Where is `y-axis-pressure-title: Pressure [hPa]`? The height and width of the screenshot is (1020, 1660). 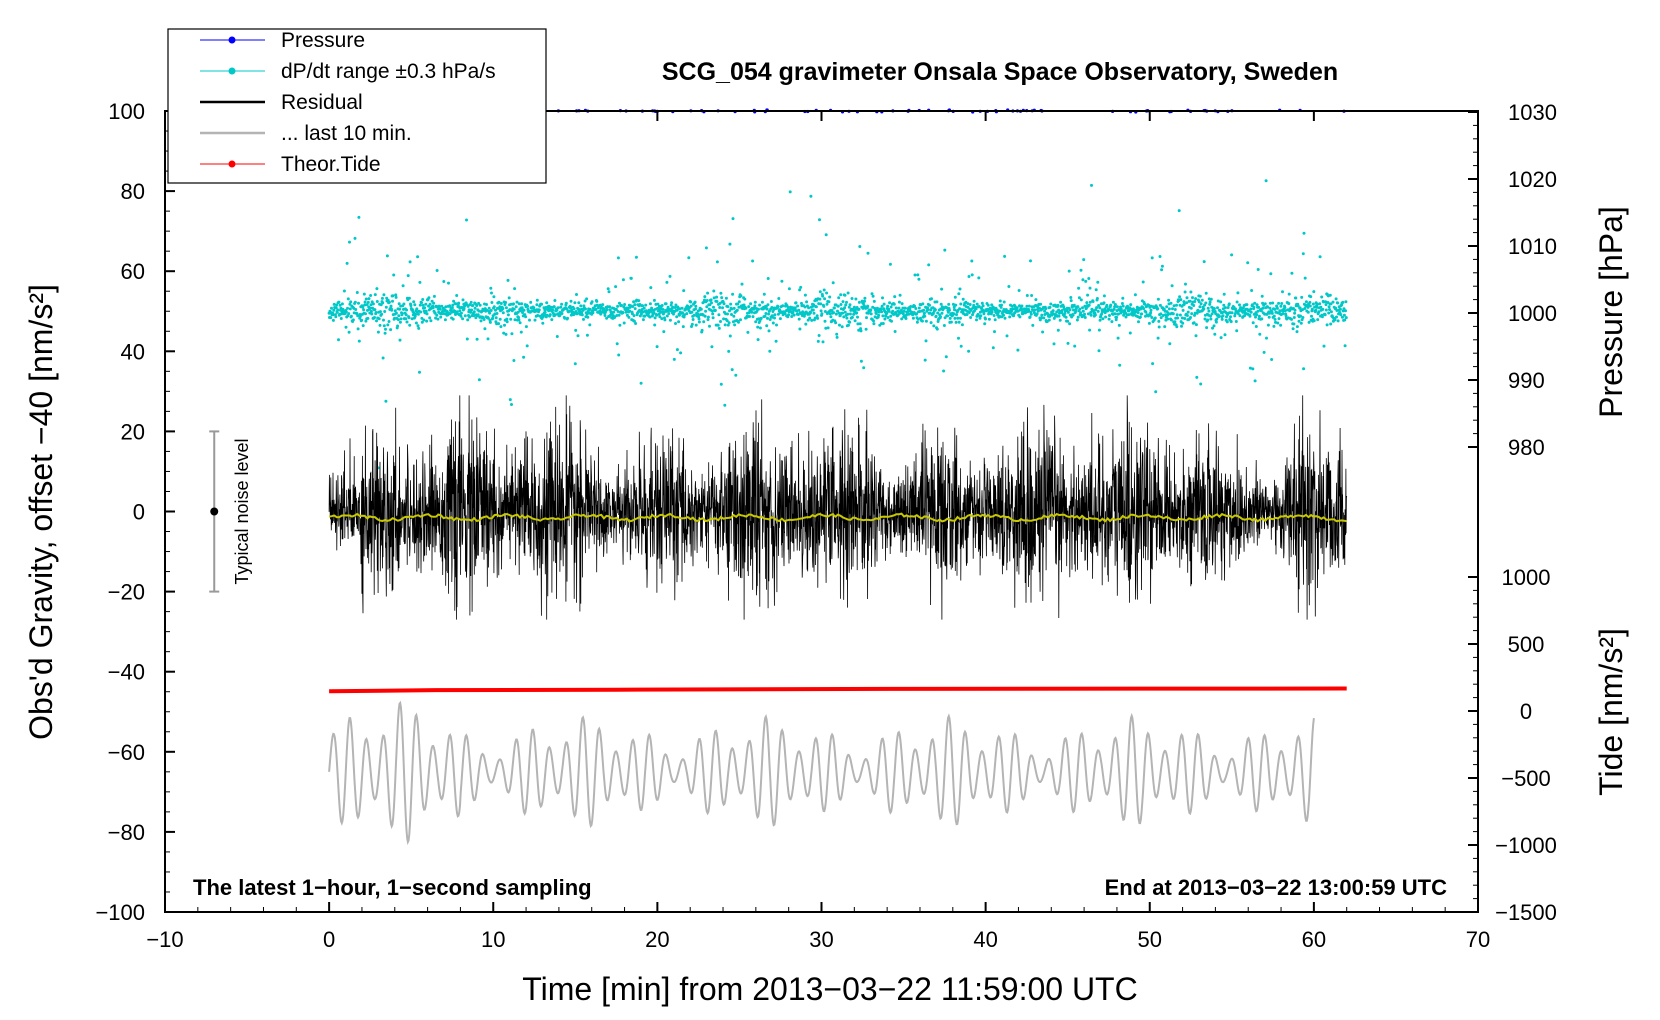 y-axis-pressure-title: Pressure [hPa] is located at coordinates (1611, 312).